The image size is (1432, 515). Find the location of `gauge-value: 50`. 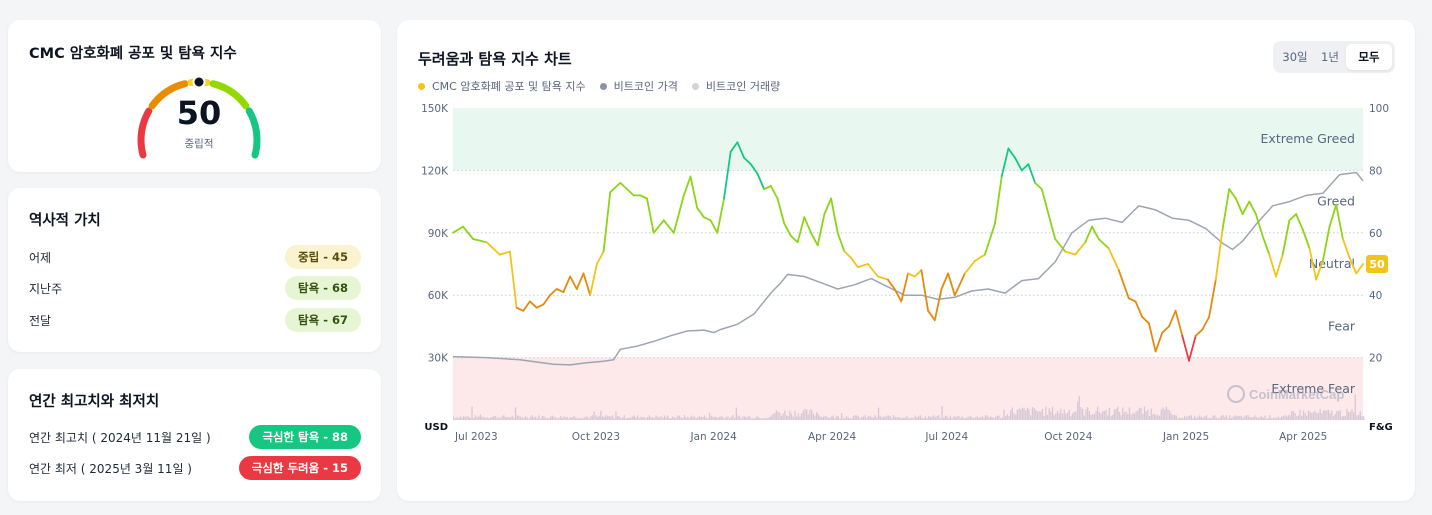

gauge-value: 50 is located at coordinates (199, 113).